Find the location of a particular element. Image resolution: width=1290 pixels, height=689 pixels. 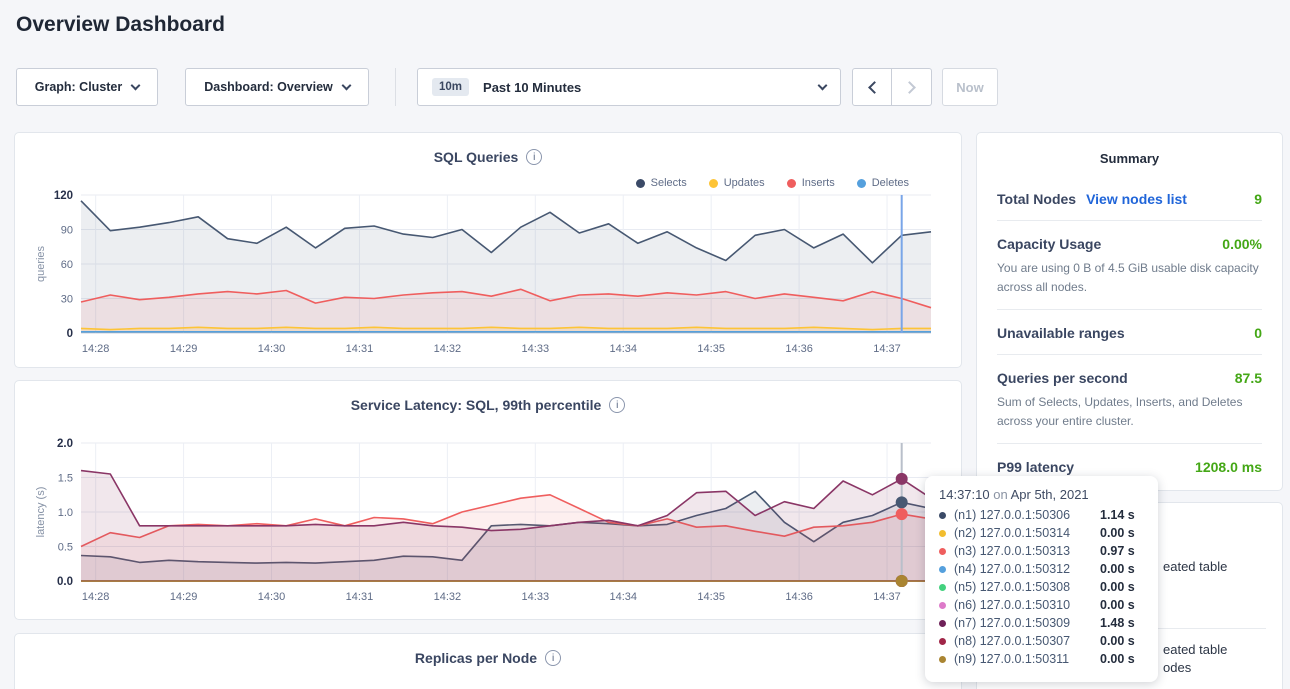

sql-queries-title: SQL Queries i is located at coordinates (488, 157).